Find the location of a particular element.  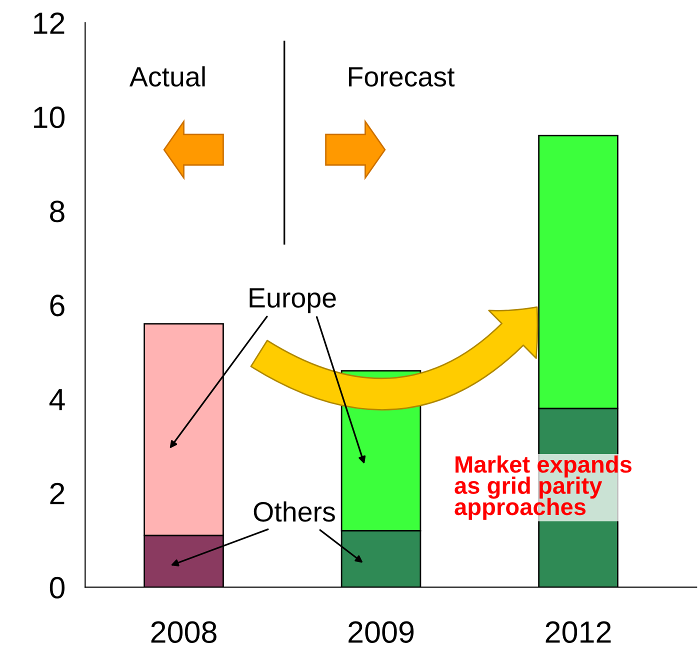

series-label: Others is located at coordinates (294, 511).